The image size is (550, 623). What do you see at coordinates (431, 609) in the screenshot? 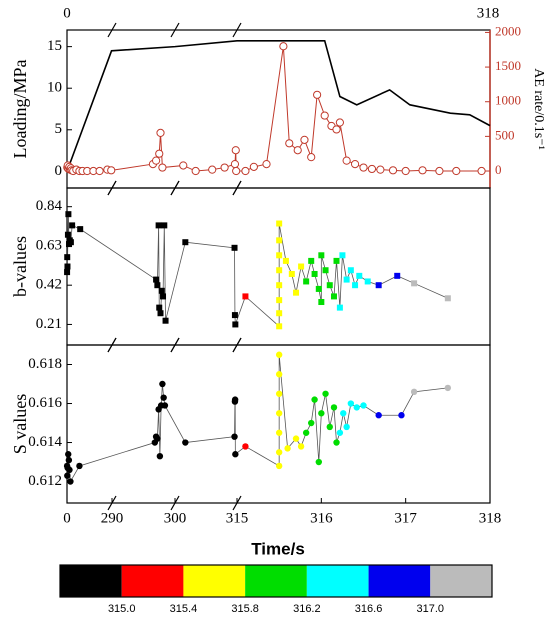
I see `colorbar-tick-label: 317.0` at bounding box center [431, 609].